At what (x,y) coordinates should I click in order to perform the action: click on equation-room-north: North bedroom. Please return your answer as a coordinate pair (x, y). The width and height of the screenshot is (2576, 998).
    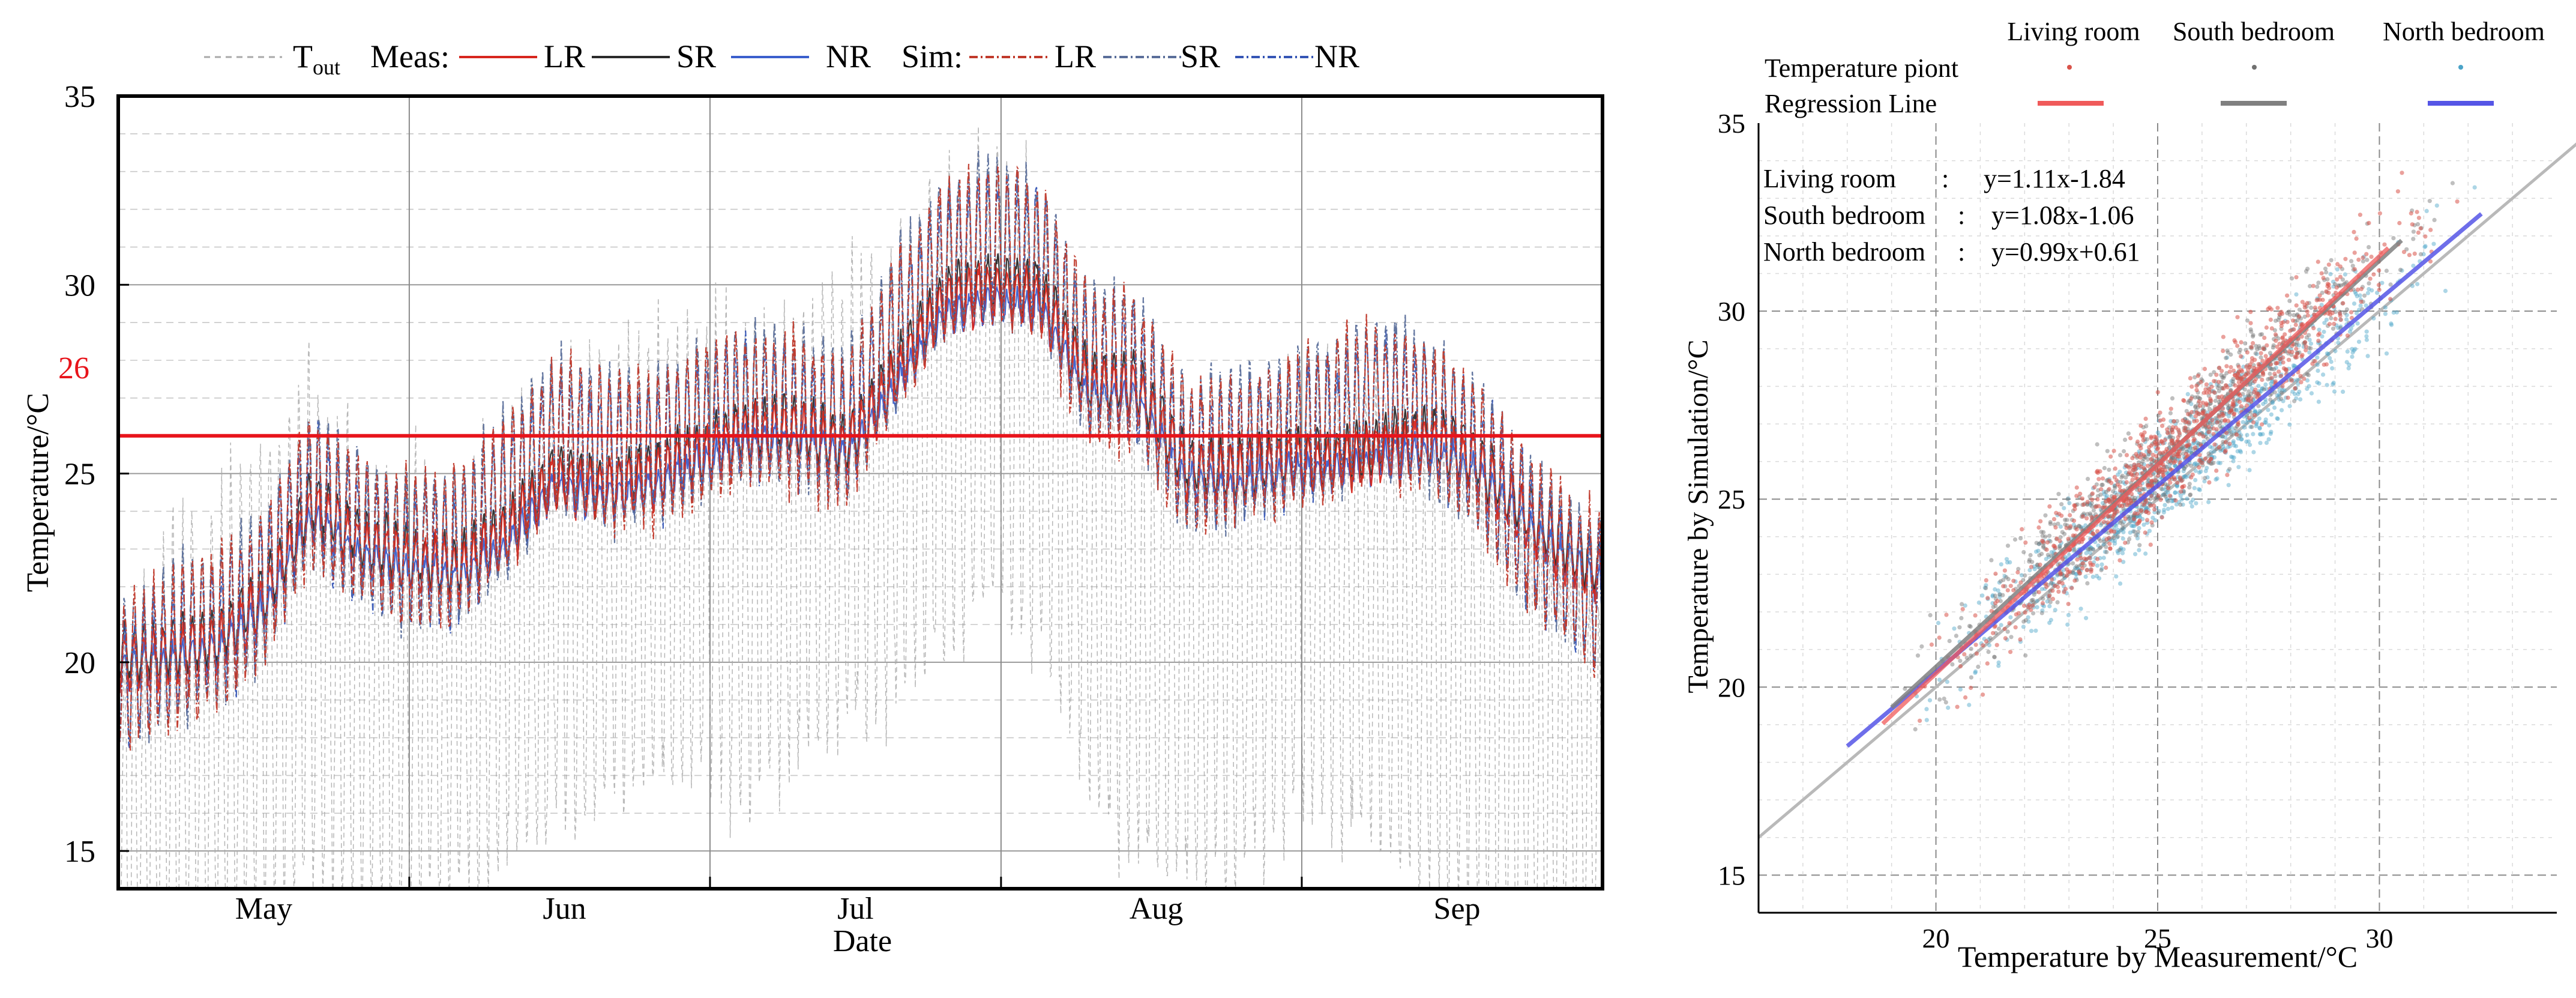
    Looking at the image, I should click on (1844, 252).